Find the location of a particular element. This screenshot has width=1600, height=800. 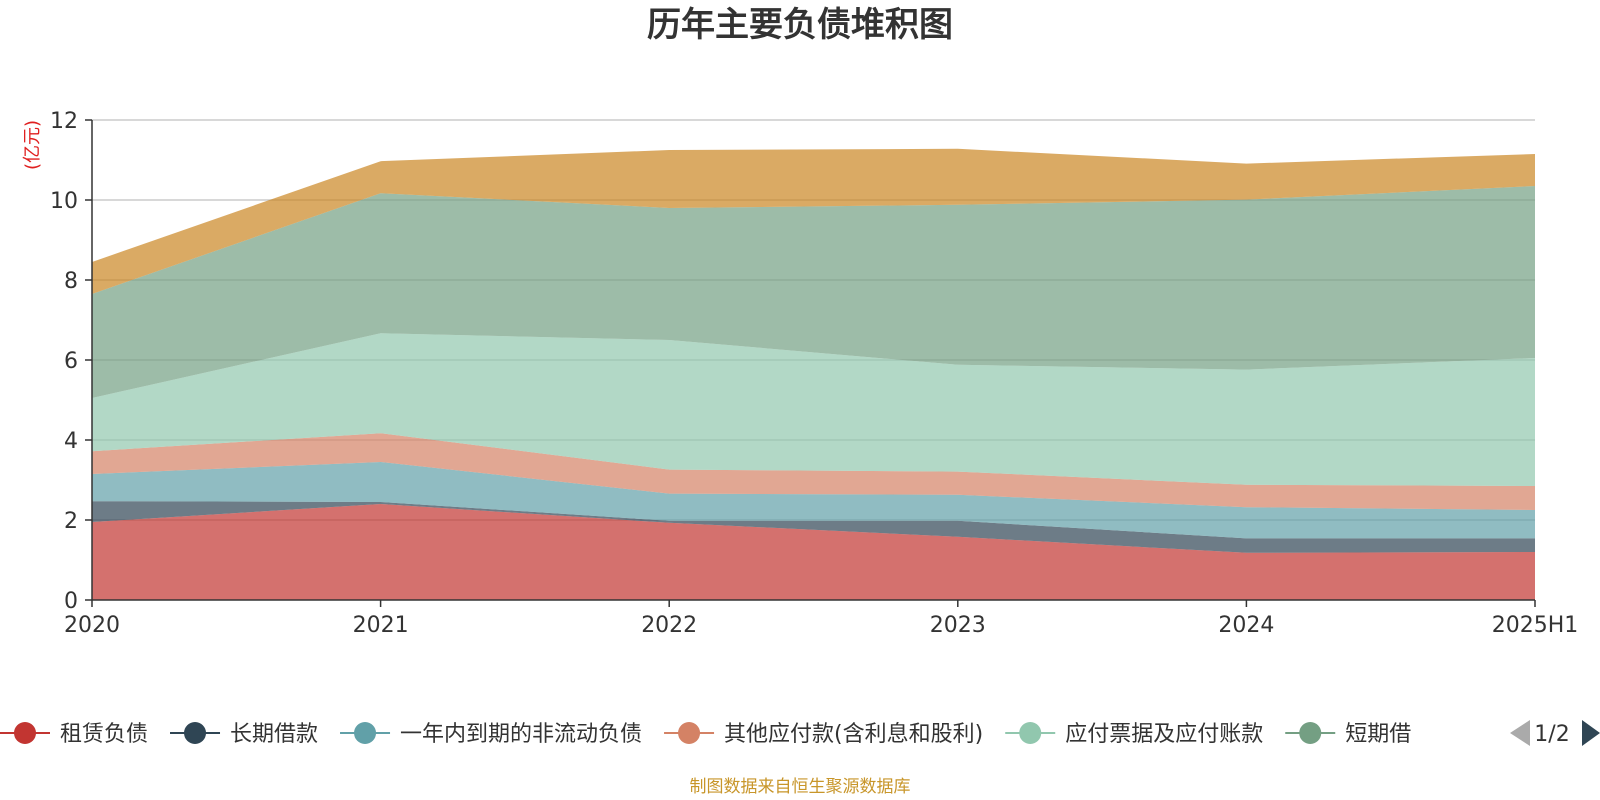

x-tick-label: 2024 is located at coordinates (1246, 625).